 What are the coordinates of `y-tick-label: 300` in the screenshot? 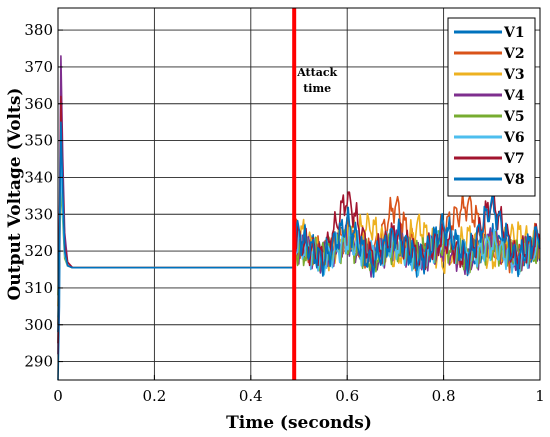 It's located at (38, 325).